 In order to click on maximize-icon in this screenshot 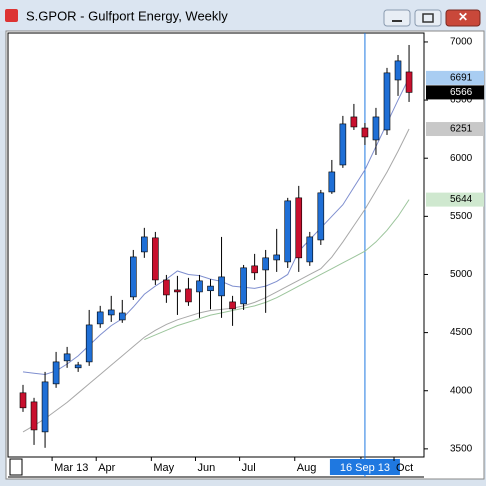, I will do `click(428, 18)`.